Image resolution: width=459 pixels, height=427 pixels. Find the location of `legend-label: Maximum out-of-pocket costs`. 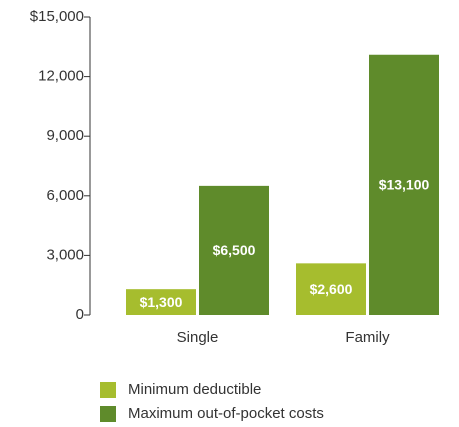

legend-label: Maximum out-of-pocket costs is located at coordinates (226, 413).